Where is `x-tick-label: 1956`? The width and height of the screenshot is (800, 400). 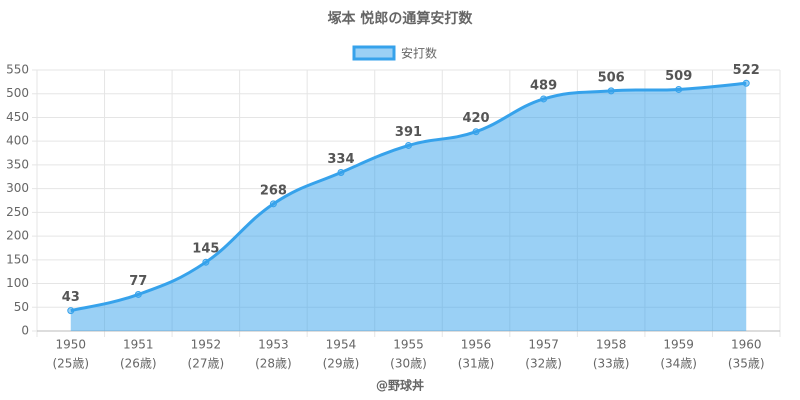 x-tick-label: 1956 is located at coordinates (476, 345).